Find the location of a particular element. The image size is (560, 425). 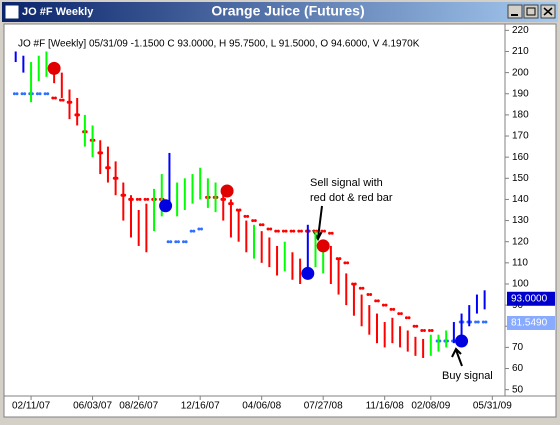

y-tick-label: 120 is located at coordinates (520, 241).